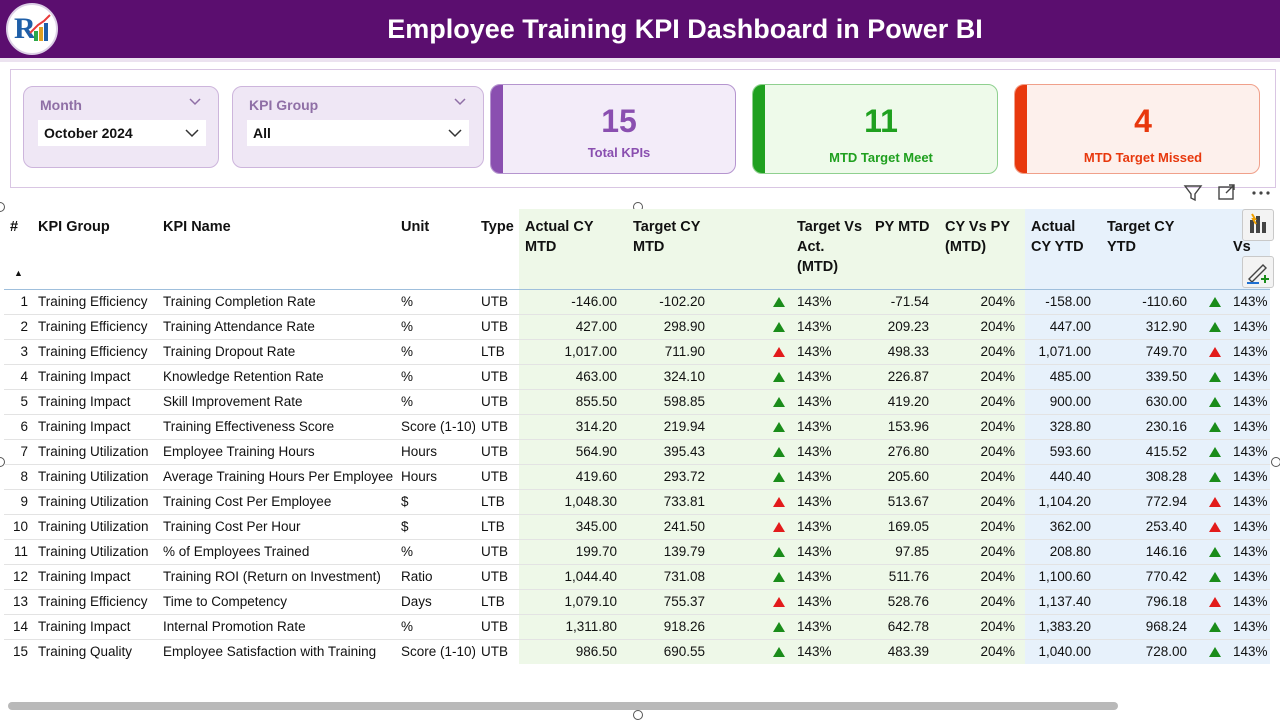 The width and height of the screenshot is (1280, 720). I want to click on table-cell: 4, so click(18, 377).